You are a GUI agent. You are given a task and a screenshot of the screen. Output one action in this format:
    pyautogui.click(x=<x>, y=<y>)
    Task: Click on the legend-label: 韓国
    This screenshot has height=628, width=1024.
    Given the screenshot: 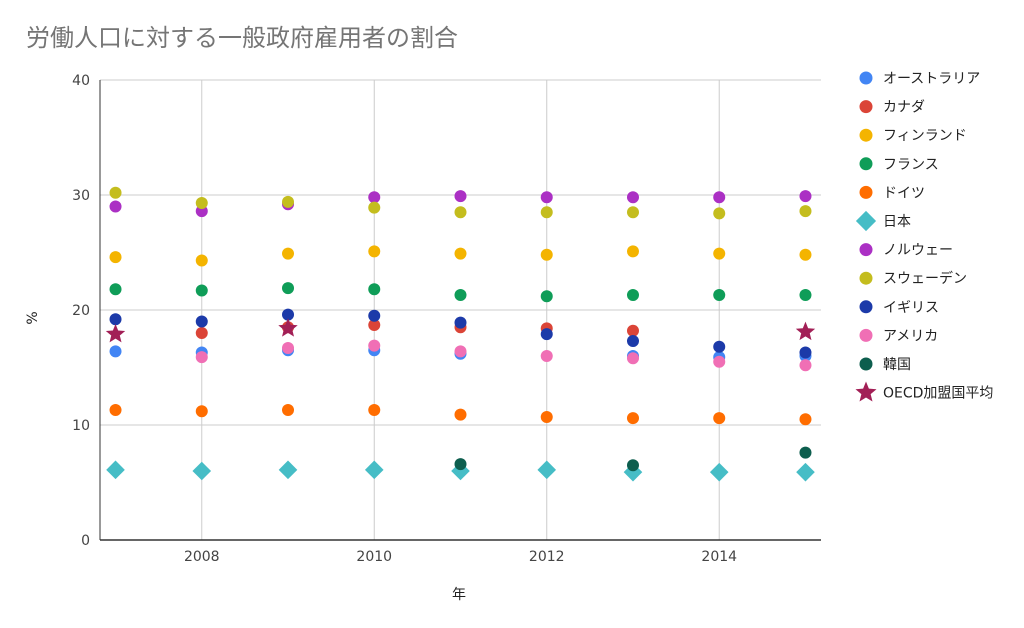 What is the action you would take?
    pyautogui.click(x=897, y=365)
    